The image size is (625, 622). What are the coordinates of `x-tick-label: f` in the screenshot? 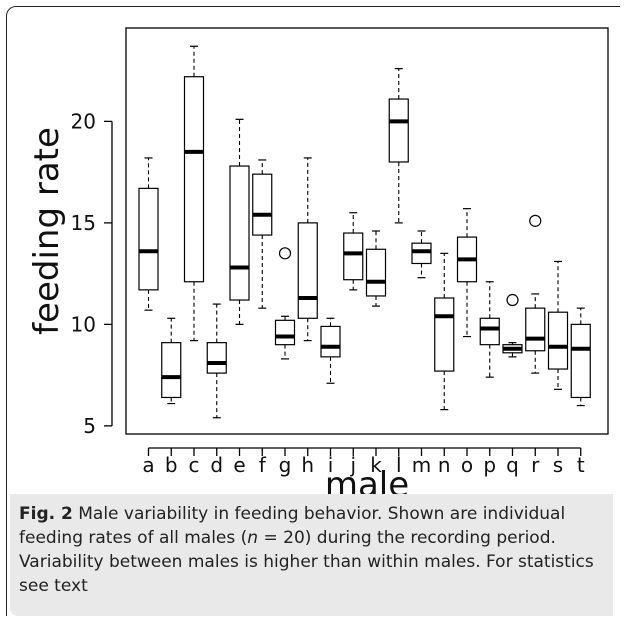 It's located at (263, 465).